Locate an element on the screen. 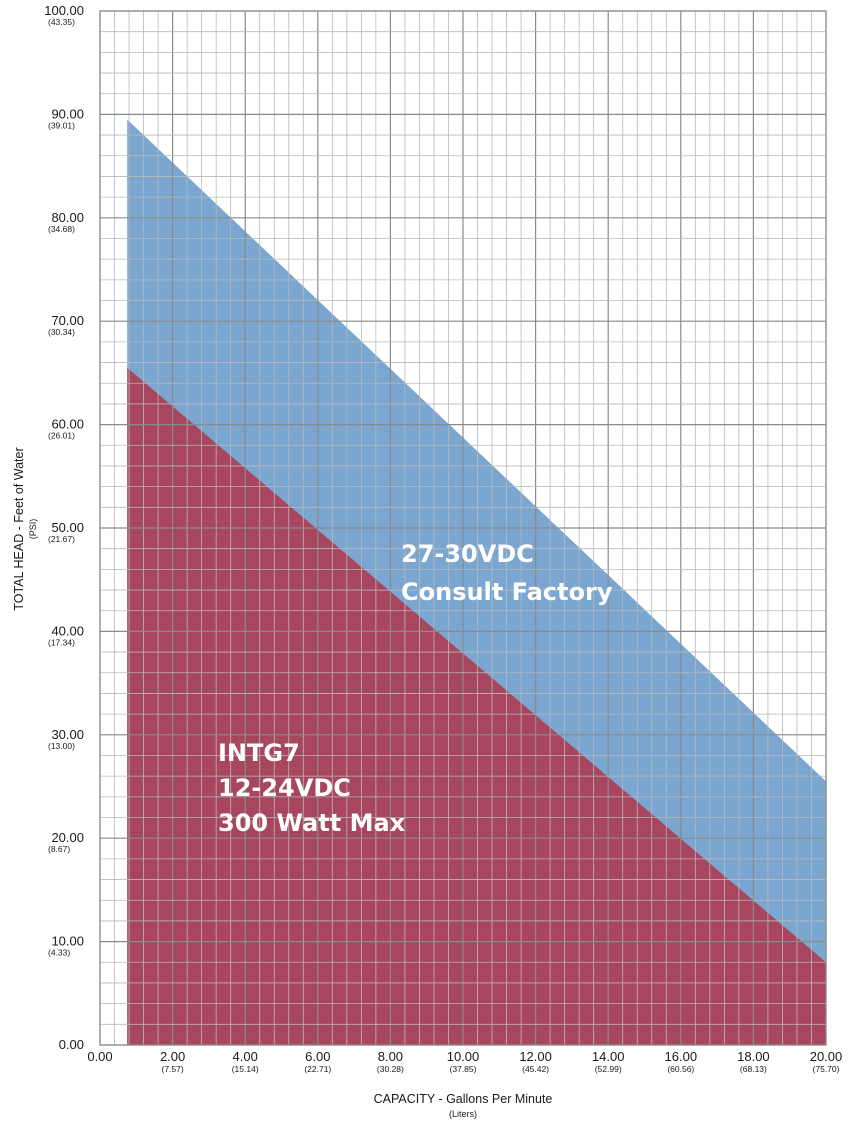 This screenshot has width=855, height=1125. x-tick-sublabel: (52.99) is located at coordinates (608, 1069).